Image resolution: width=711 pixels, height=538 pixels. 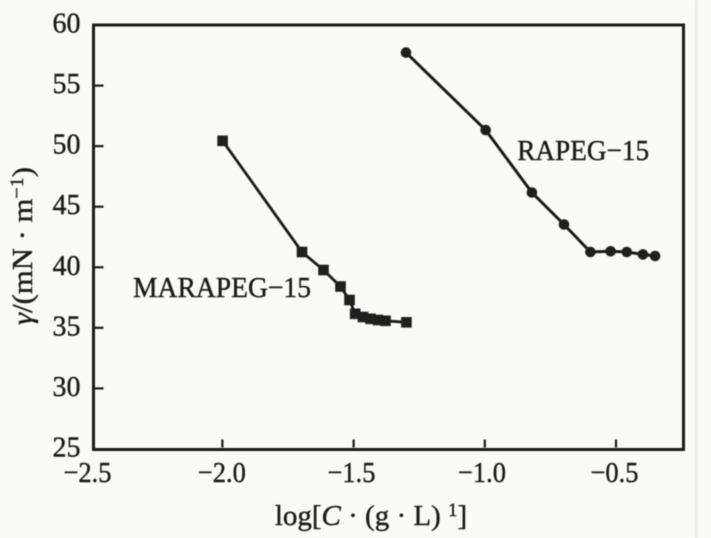 I want to click on svg-text: MARAPEG−15, so click(x=222, y=288).